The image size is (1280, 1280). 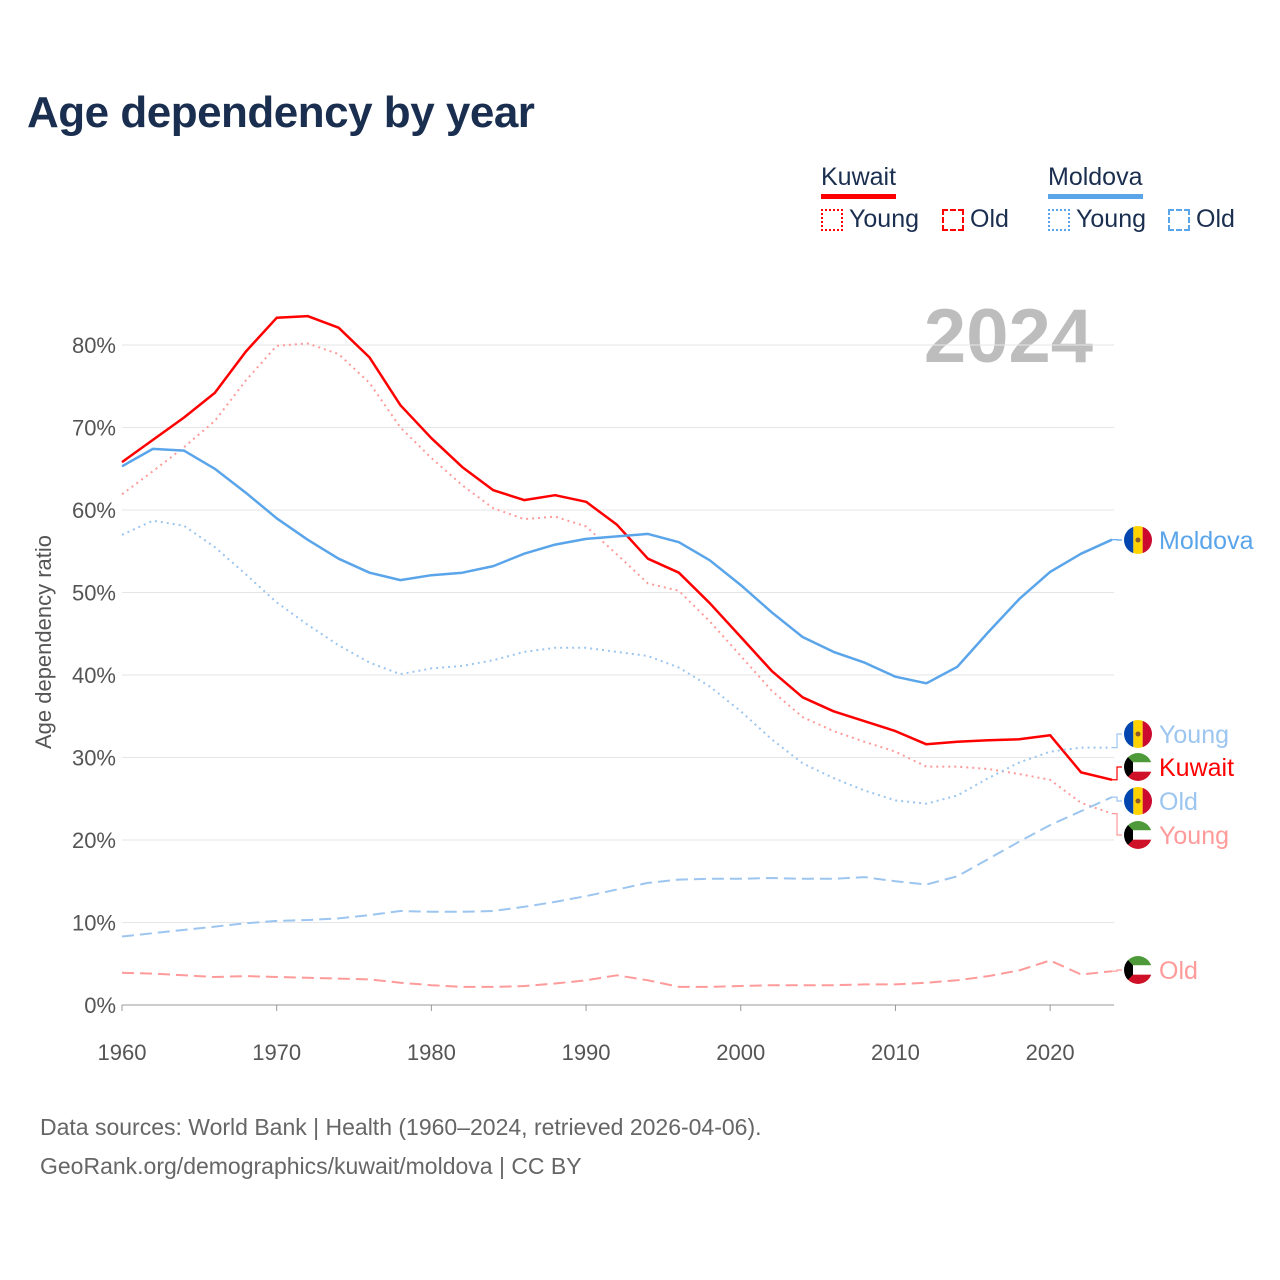 I want to click on end-label-moldova-young: Young, so click(x=1170, y=734).